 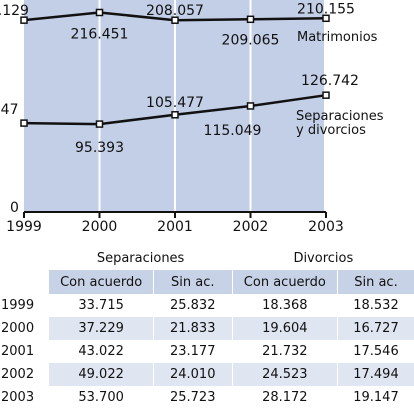 I want to click on row-year: 2002, so click(x=18, y=374).